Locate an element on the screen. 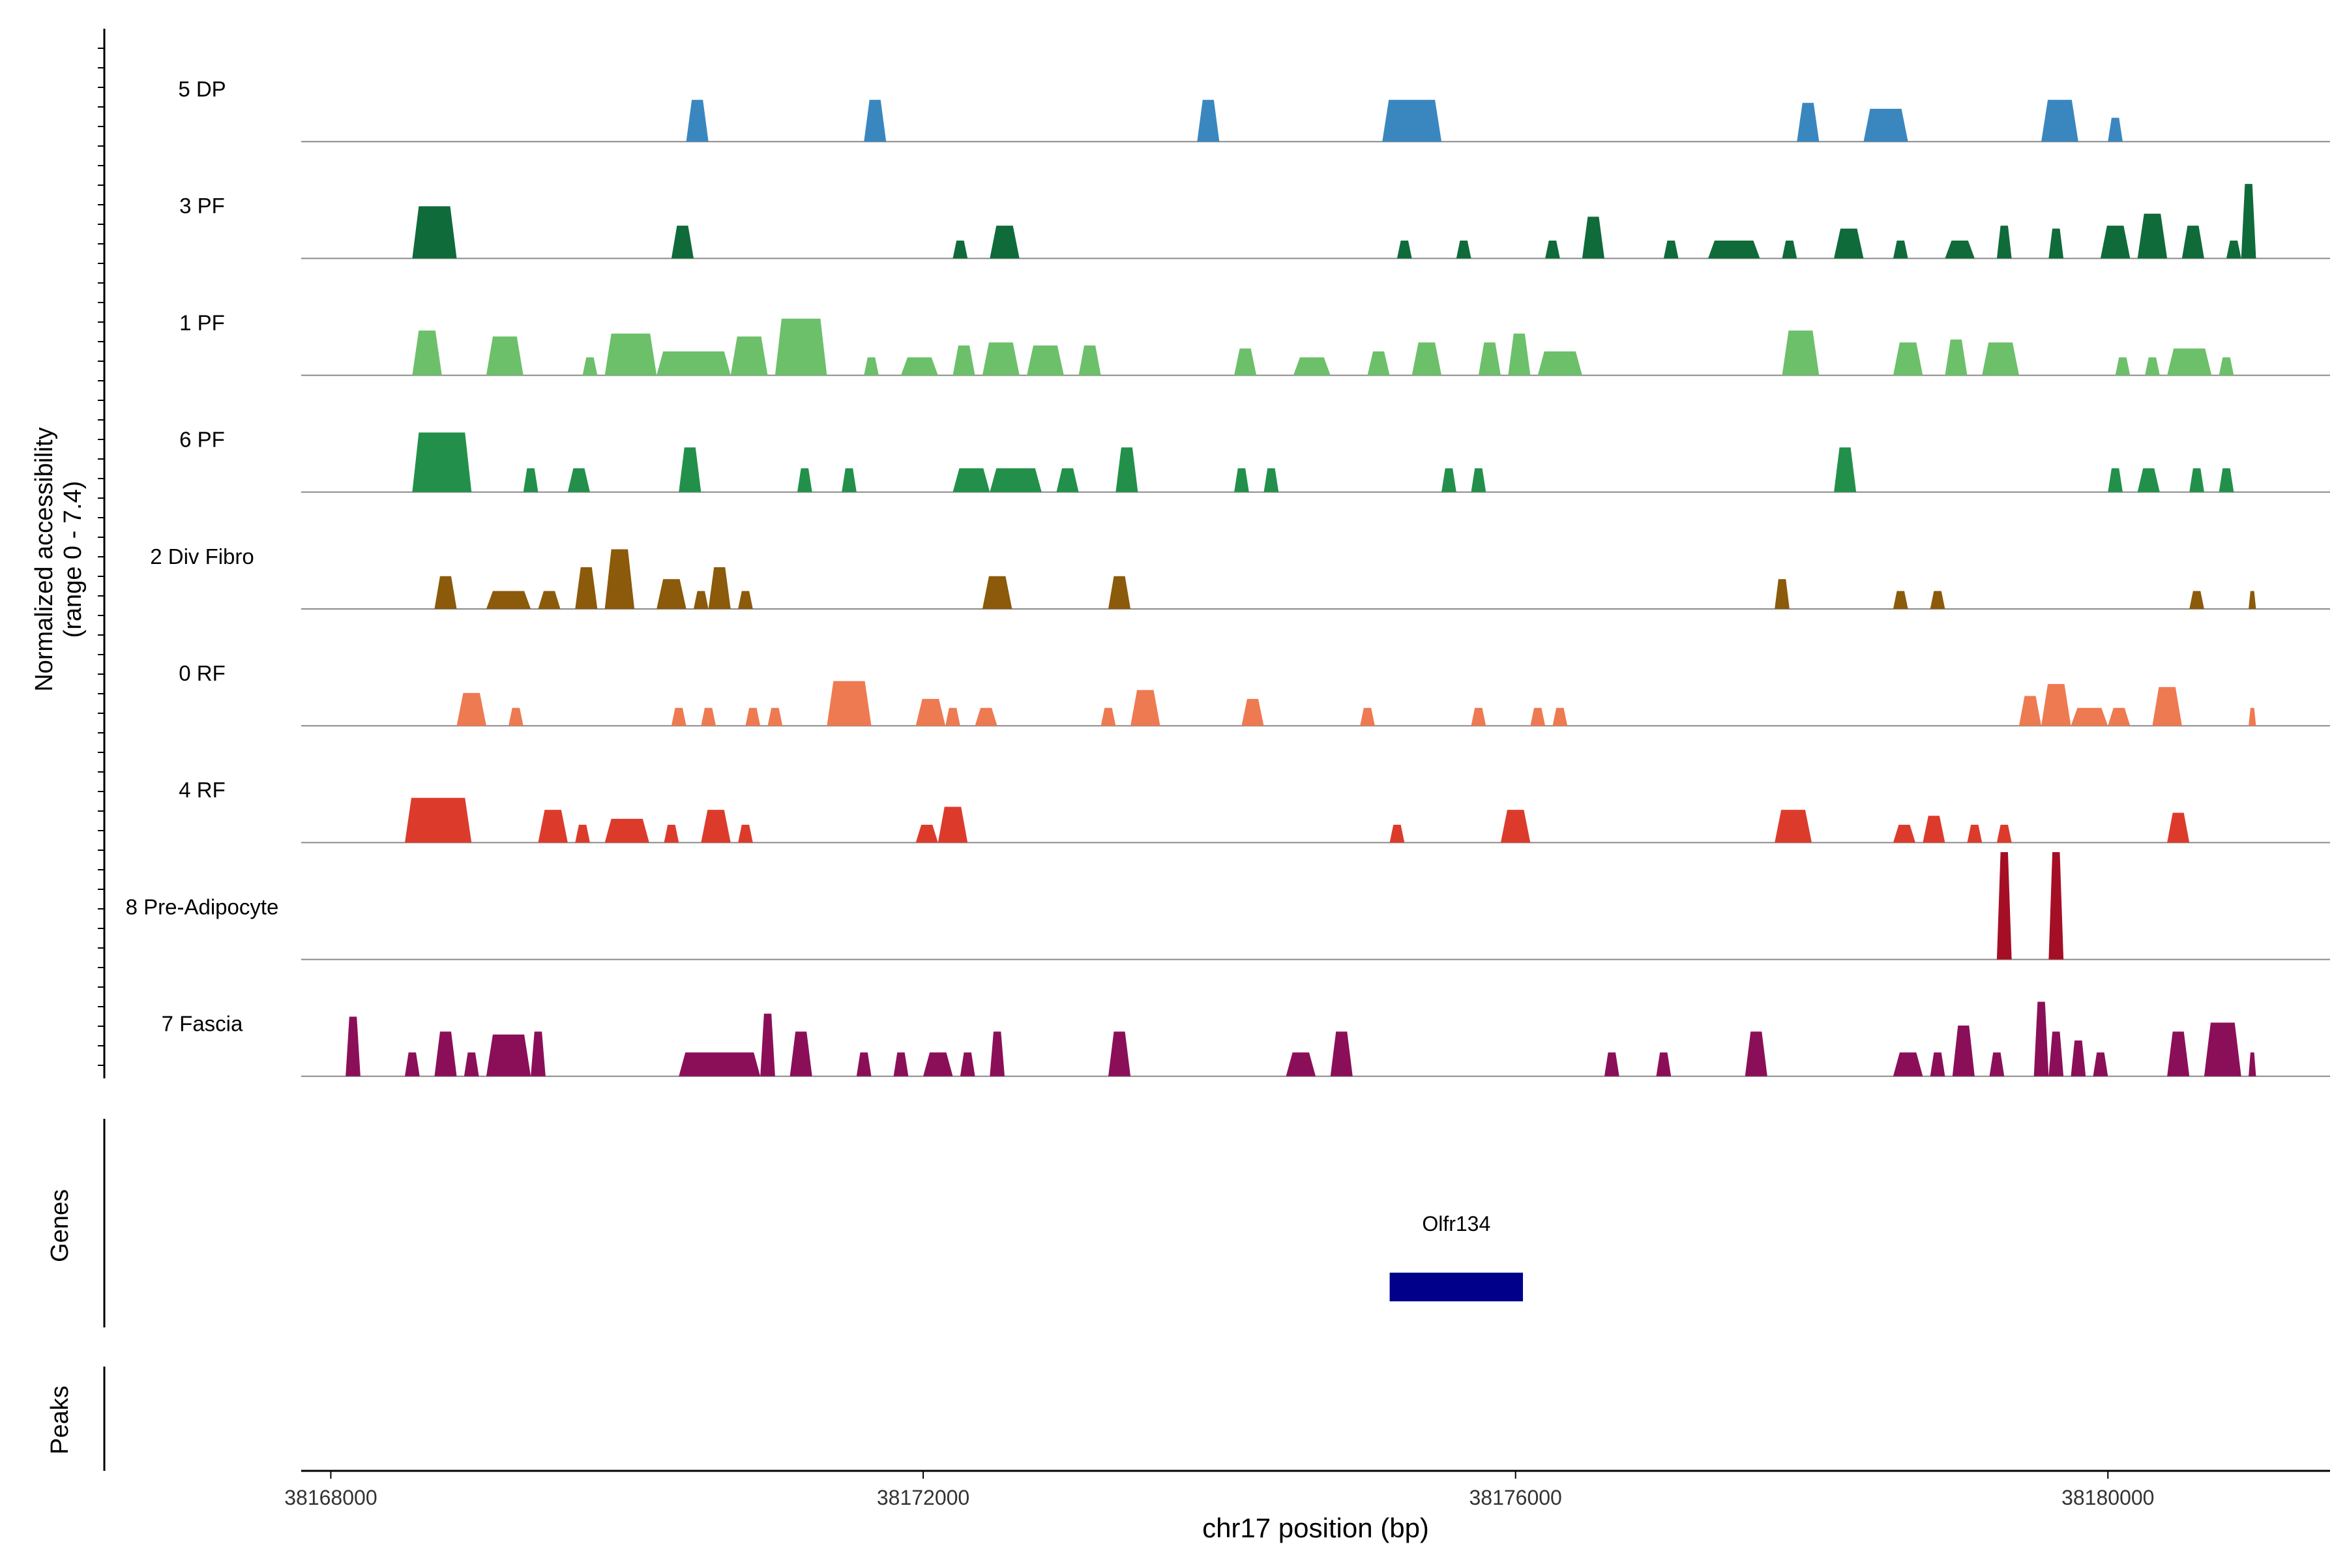 The width and height of the screenshot is (2347, 1568). track-label: 4 RF is located at coordinates (202, 790).